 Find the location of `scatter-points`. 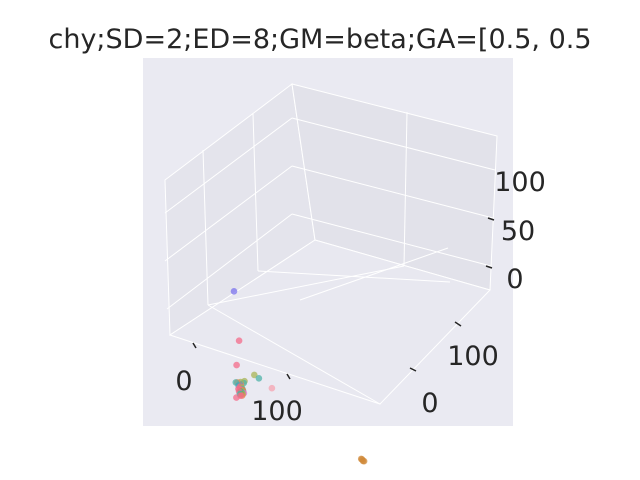

scatter-points is located at coordinates (299, 376).